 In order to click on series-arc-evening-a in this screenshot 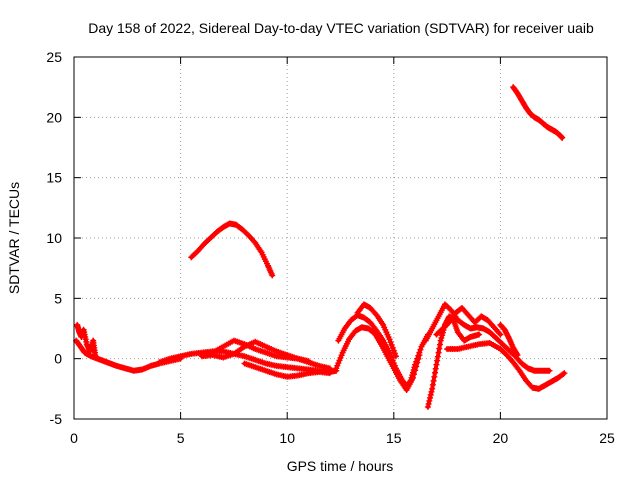, I will do `click(487, 337)`.